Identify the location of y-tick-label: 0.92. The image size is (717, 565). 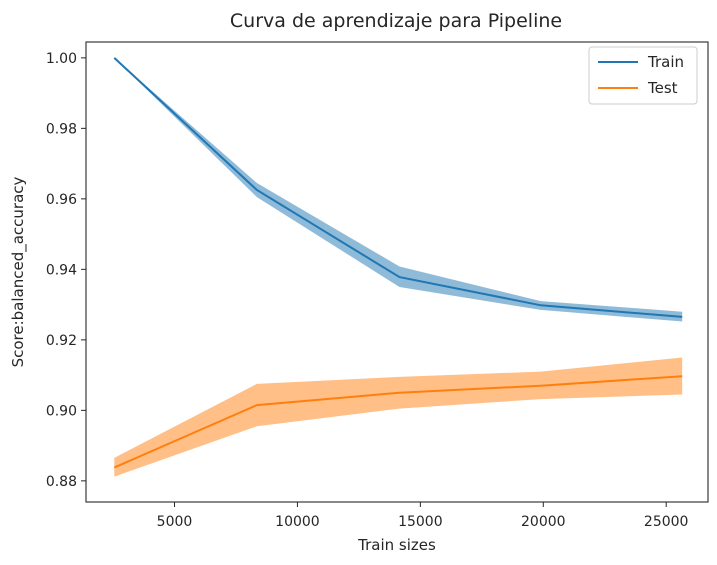
(61, 341).